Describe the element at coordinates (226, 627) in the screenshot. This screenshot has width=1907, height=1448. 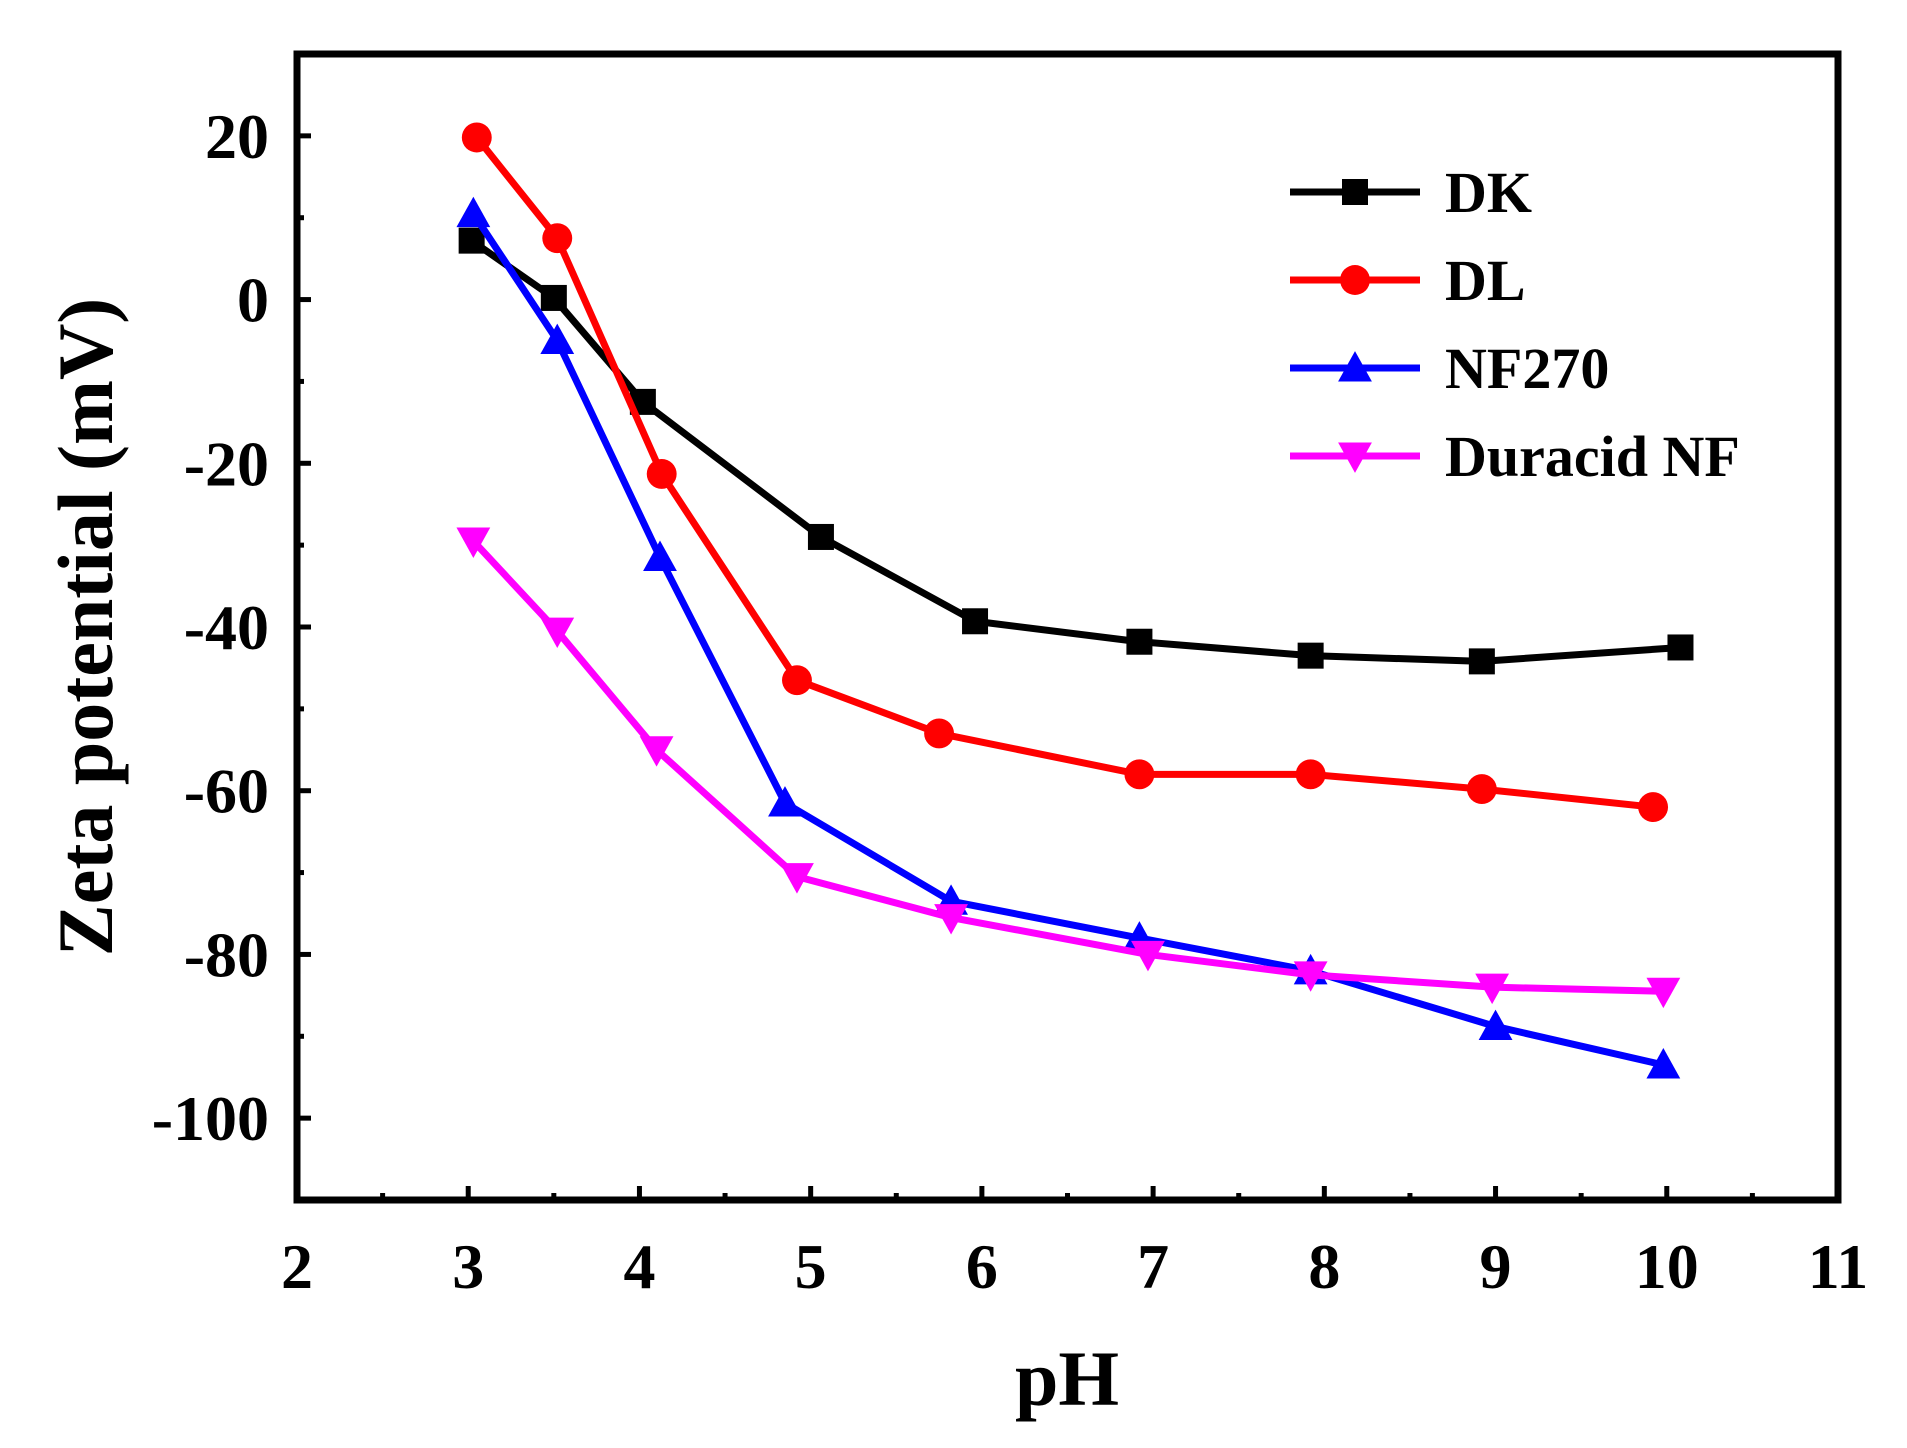
I see `y-tick-label: -40` at that location.